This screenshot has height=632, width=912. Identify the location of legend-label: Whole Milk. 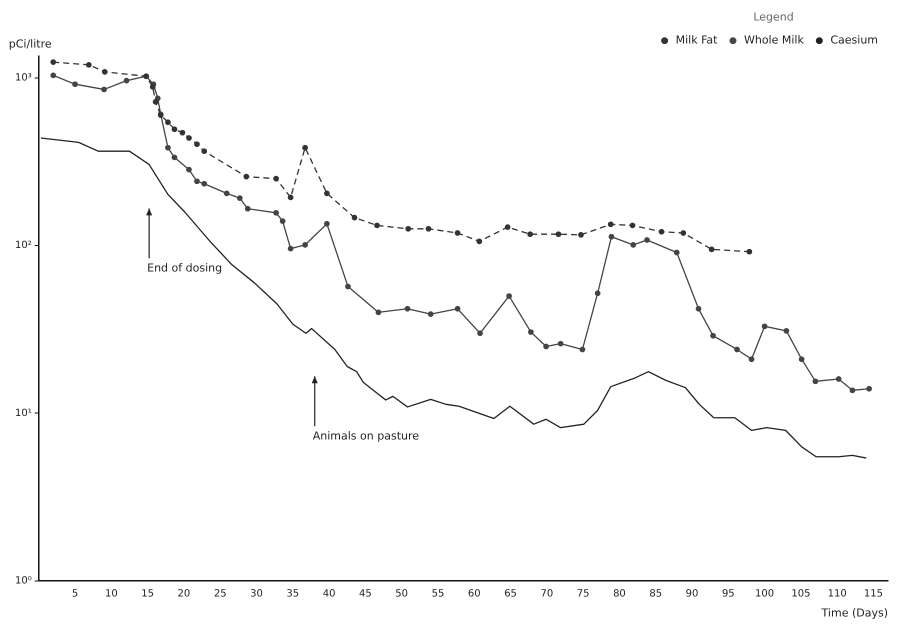
(774, 40).